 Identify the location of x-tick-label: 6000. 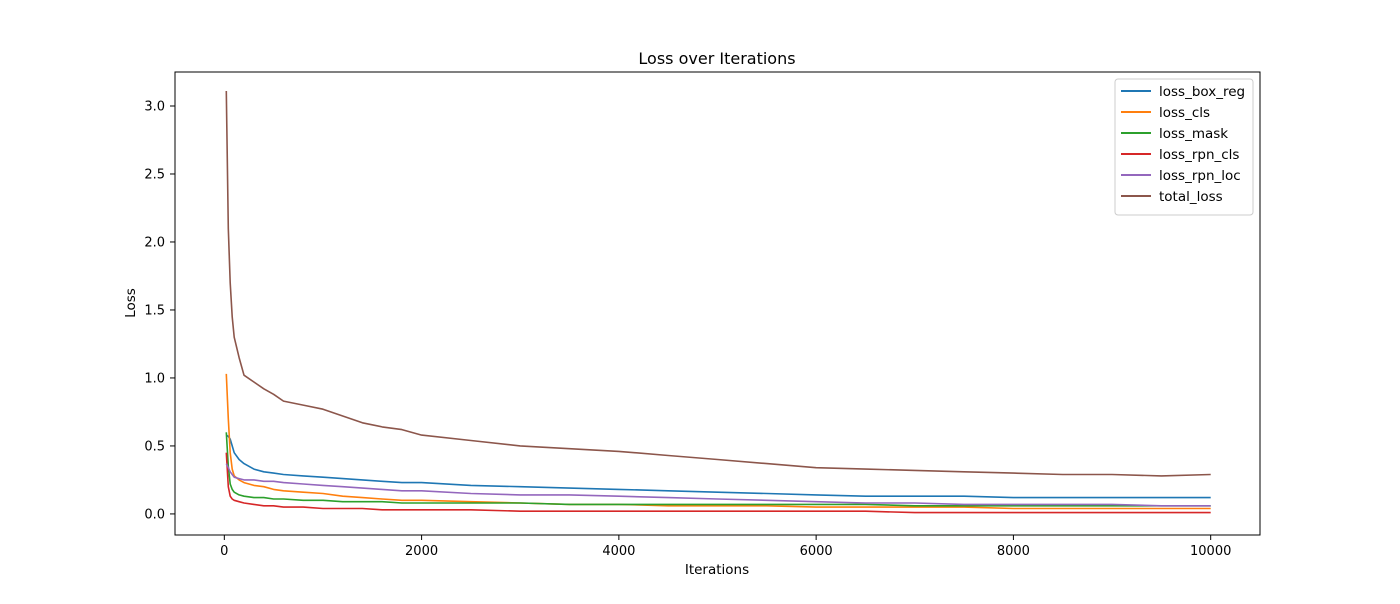
(816, 551).